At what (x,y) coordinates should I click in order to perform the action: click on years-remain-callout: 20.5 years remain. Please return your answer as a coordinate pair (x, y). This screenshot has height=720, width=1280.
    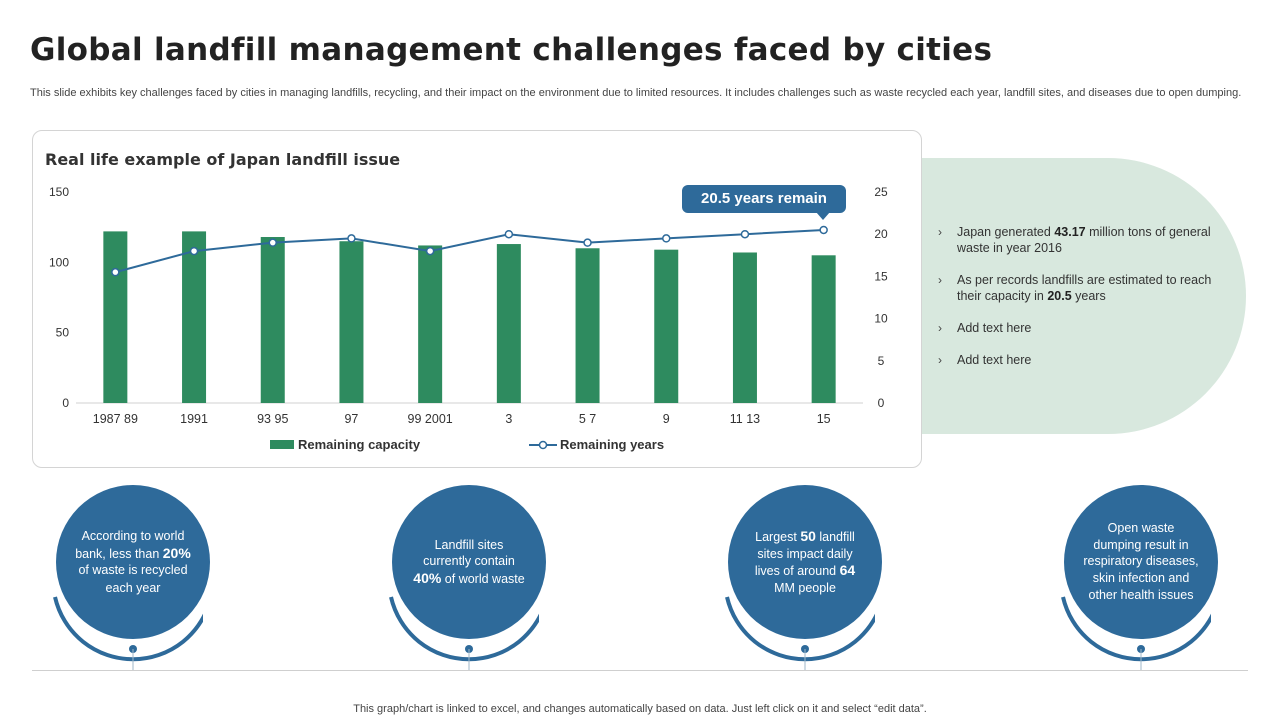
    Looking at the image, I should click on (764, 202).